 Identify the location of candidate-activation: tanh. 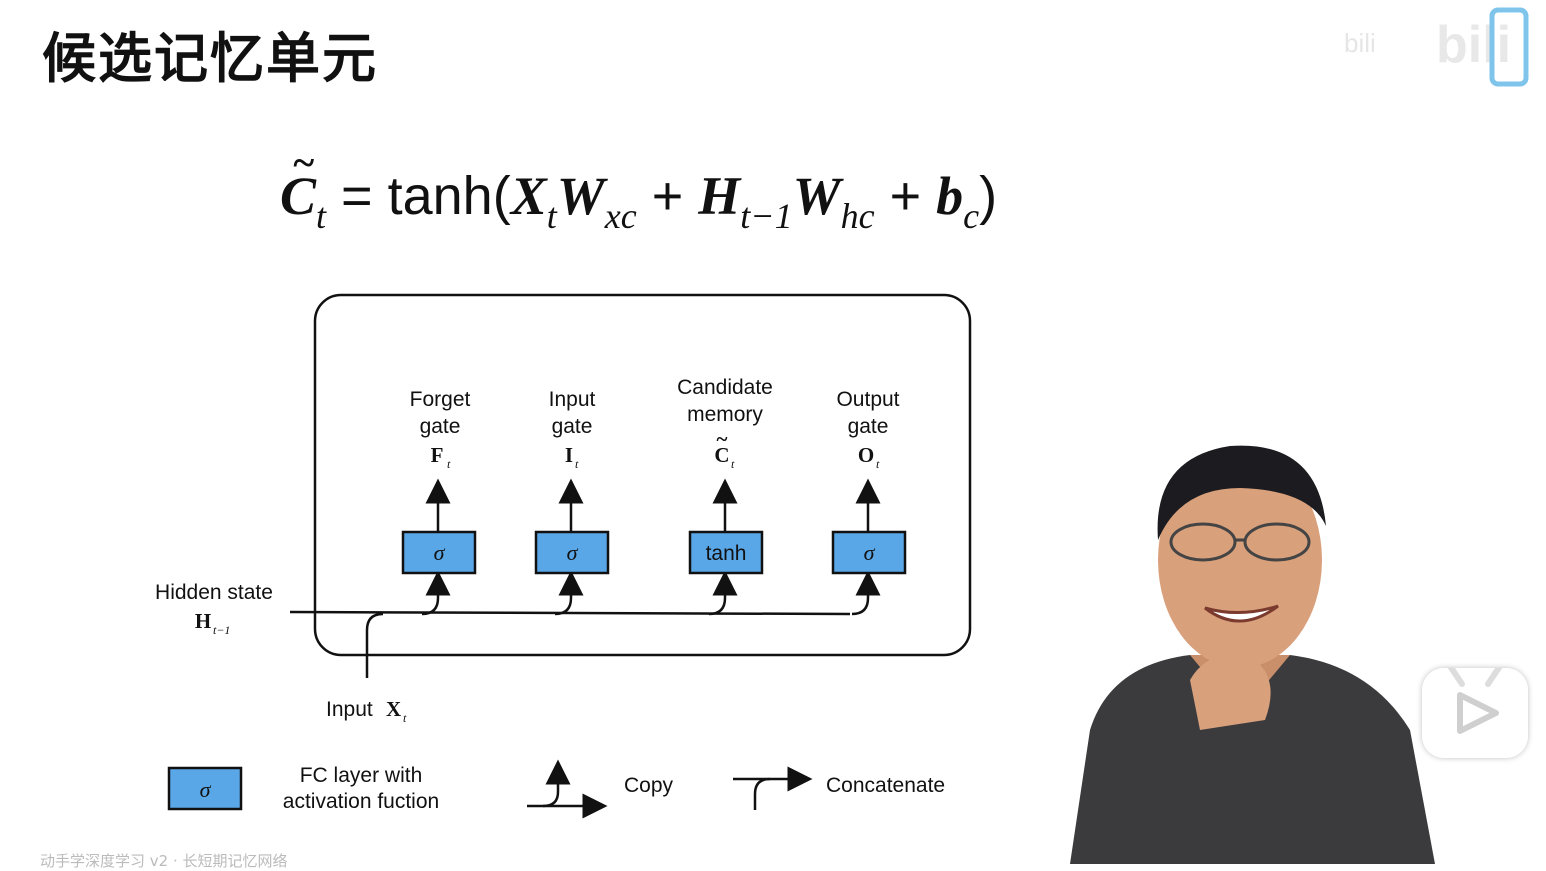
(726, 553).